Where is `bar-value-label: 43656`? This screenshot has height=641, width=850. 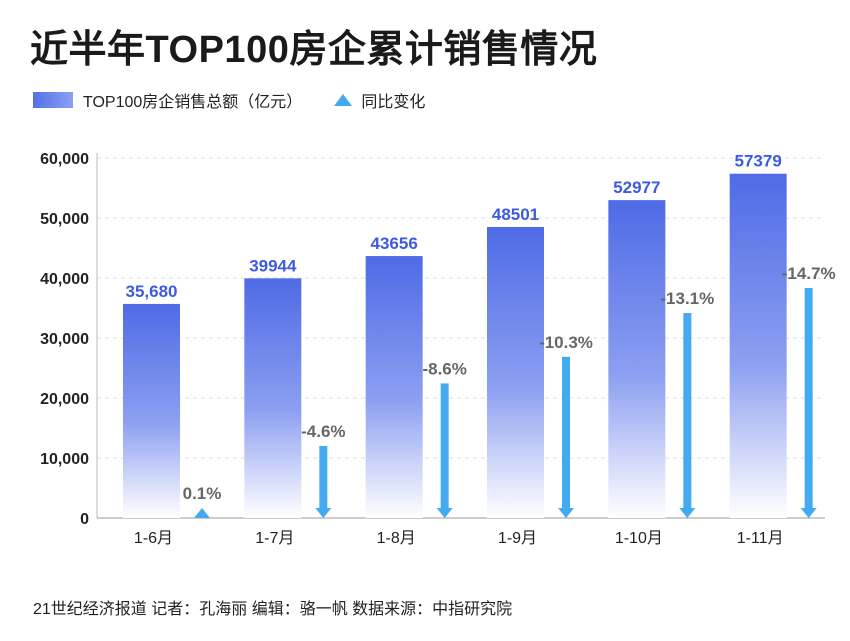 bar-value-label: 43656 is located at coordinates (394, 243).